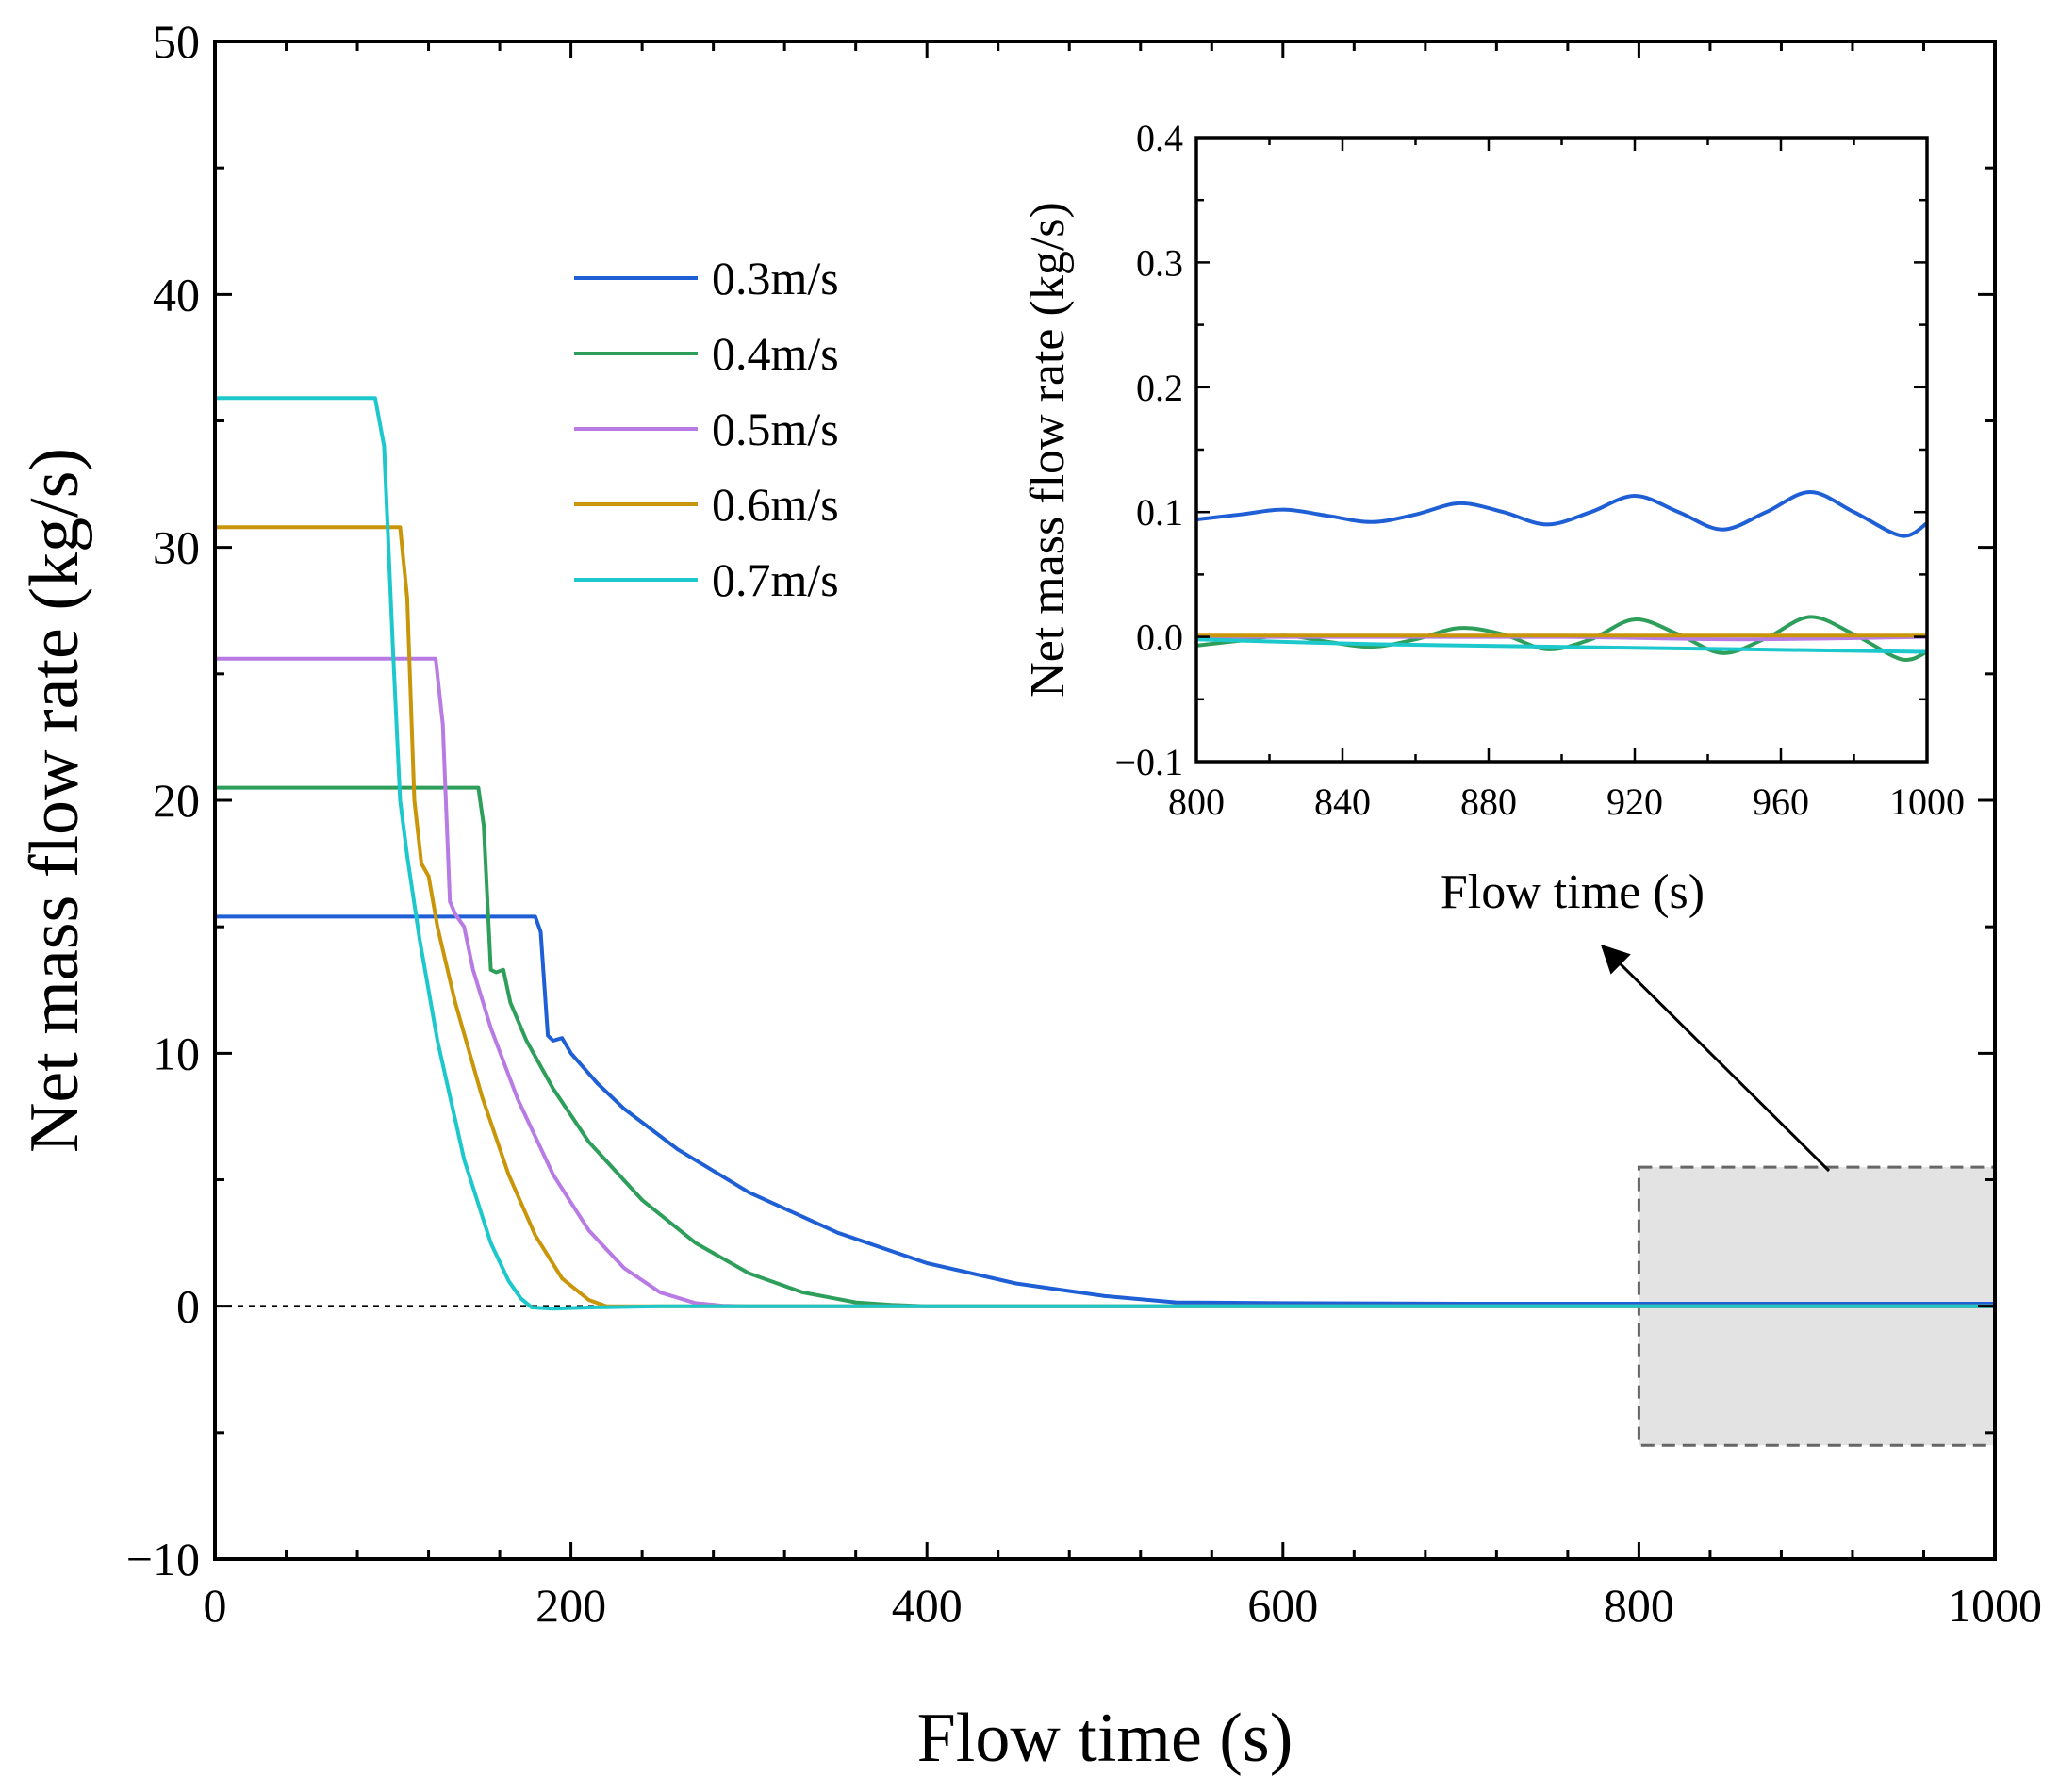 The image size is (2059, 1792). I want to click on legend-label: 0.4m/s, so click(775, 353).